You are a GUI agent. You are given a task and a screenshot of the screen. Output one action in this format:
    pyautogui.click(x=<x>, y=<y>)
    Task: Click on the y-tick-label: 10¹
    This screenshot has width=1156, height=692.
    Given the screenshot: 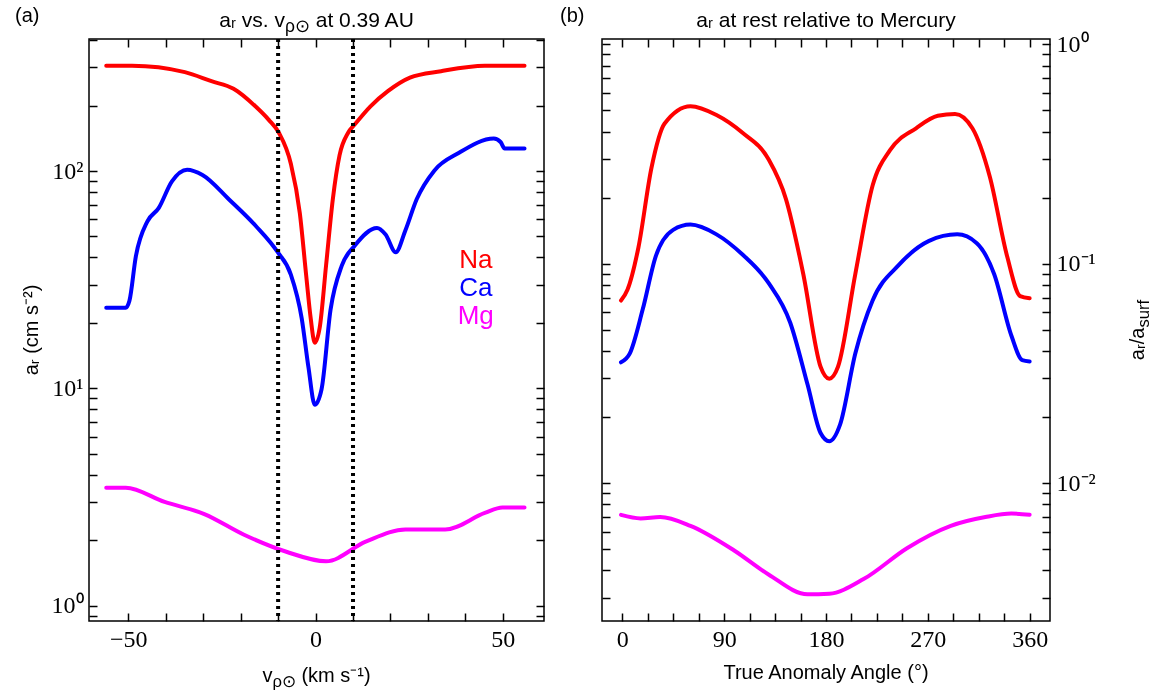 What is the action you would take?
    pyautogui.click(x=68, y=387)
    